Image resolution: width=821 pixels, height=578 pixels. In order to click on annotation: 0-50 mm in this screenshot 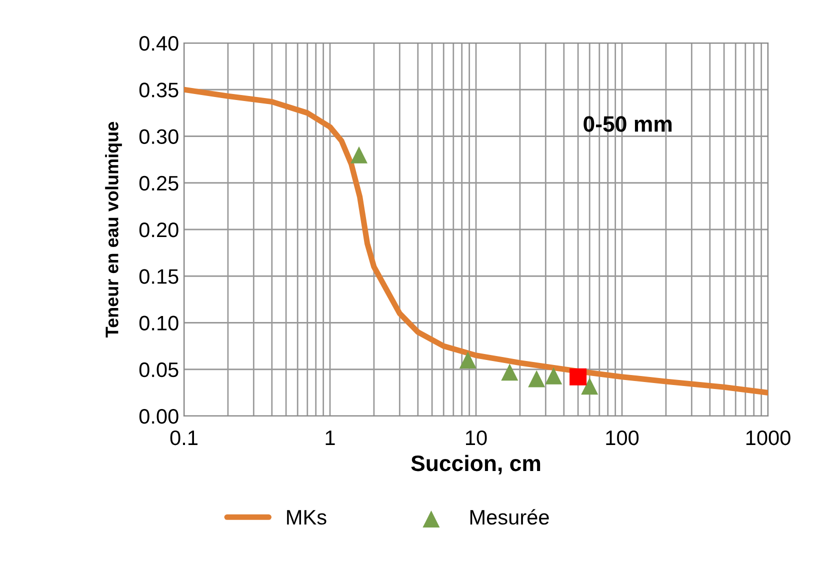, I will do `click(628, 124)`.